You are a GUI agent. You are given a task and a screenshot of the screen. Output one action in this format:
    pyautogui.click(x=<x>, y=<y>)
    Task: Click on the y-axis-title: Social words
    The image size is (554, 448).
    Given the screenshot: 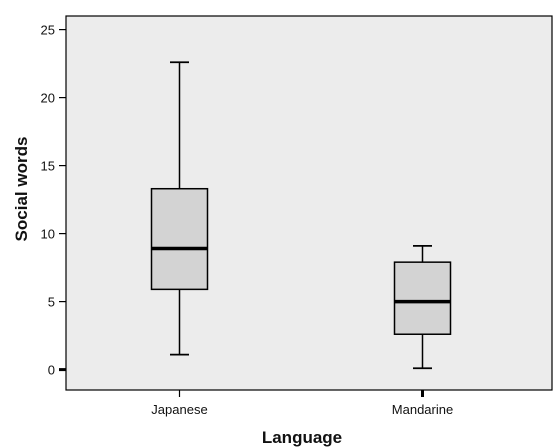 What is the action you would take?
    pyautogui.click(x=21, y=189)
    